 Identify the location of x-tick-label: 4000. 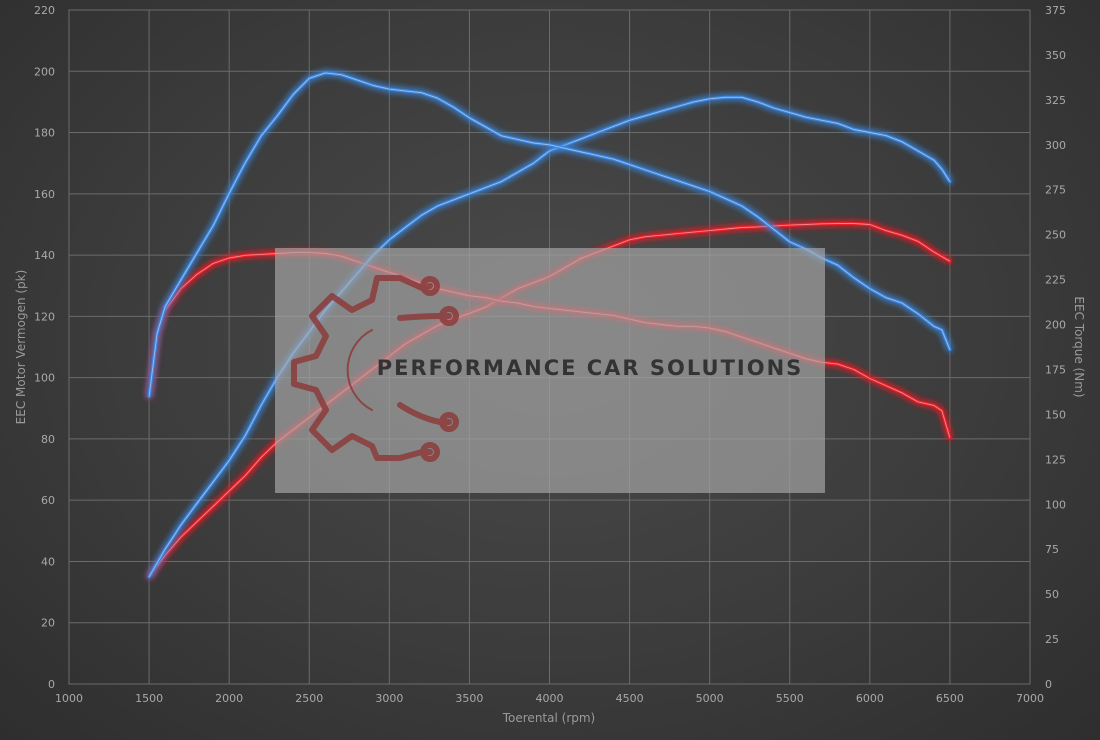
(550, 698).